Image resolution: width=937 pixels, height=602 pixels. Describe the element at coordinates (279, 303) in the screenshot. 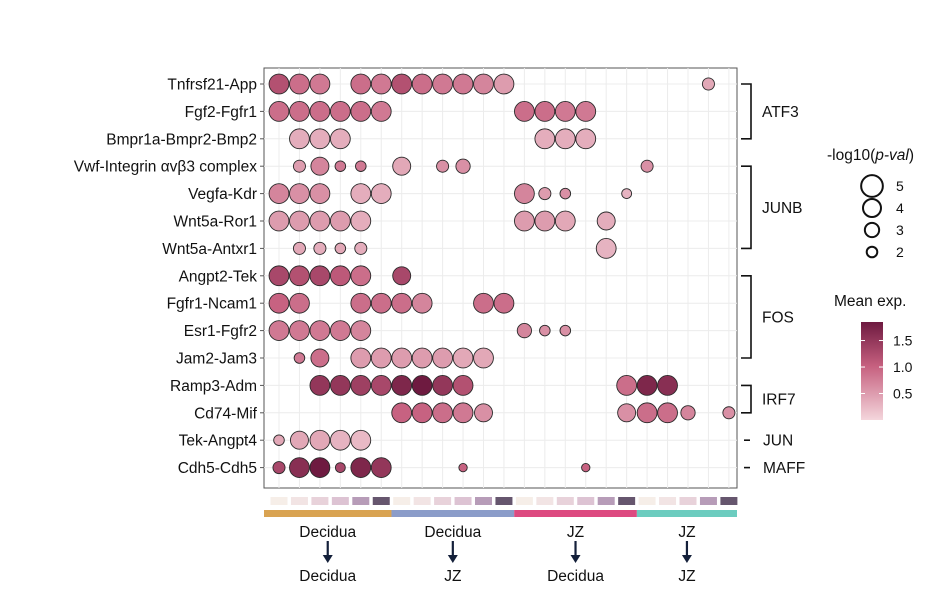

I see `dot-fgfr1-ncam1-c0` at that location.